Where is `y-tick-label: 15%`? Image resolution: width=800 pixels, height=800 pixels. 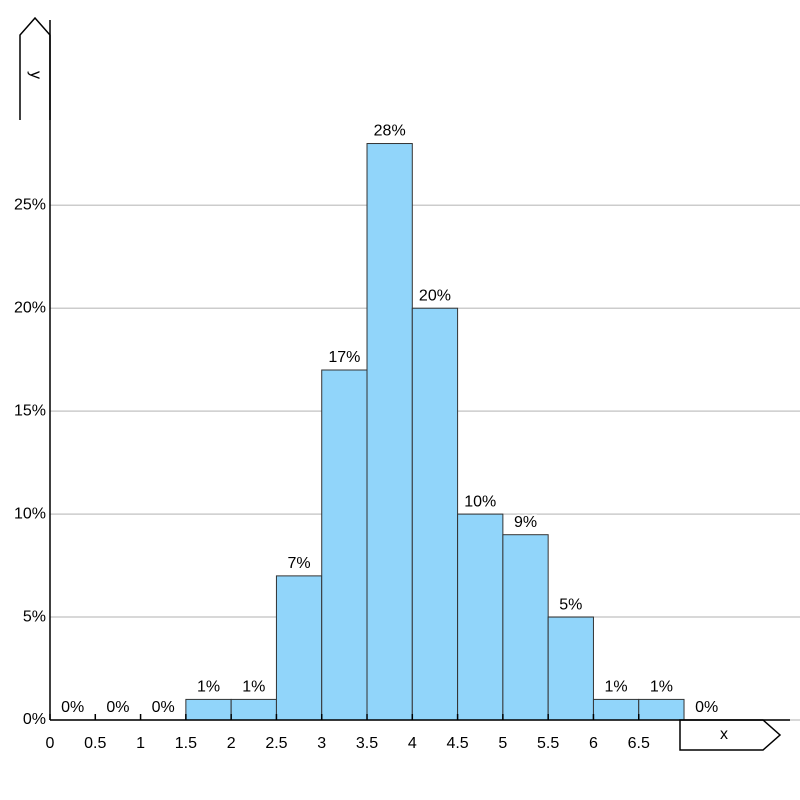
y-tick-label: 15% is located at coordinates (30, 410).